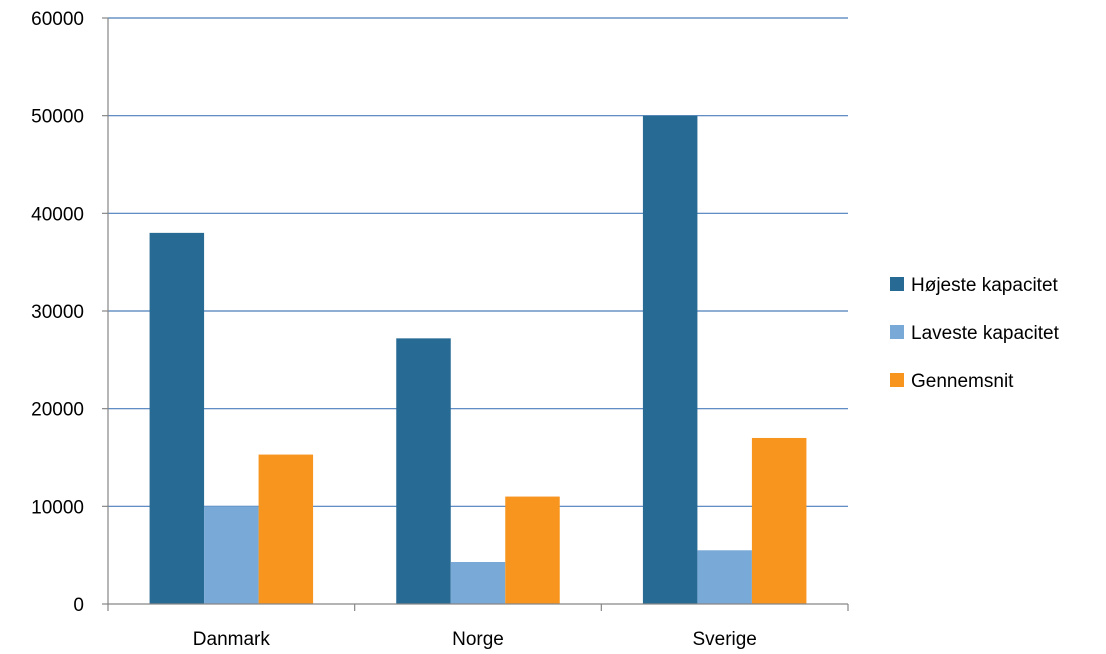 The image size is (1106, 654). What do you see at coordinates (57, 312) in the screenshot?
I see `y-tick-label: 30000` at bounding box center [57, 312].